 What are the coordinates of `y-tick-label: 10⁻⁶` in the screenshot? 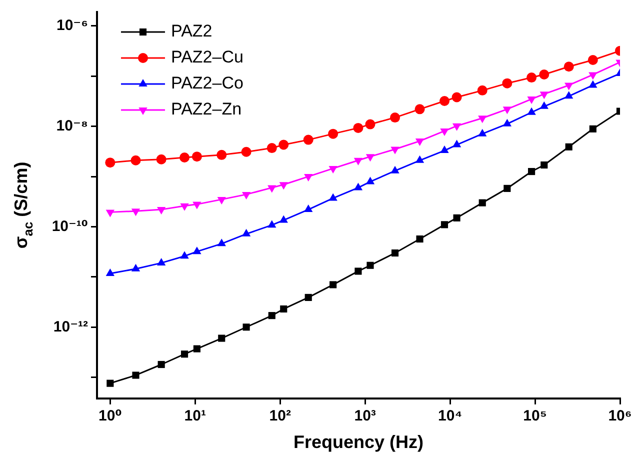 It's located at (72, 25).